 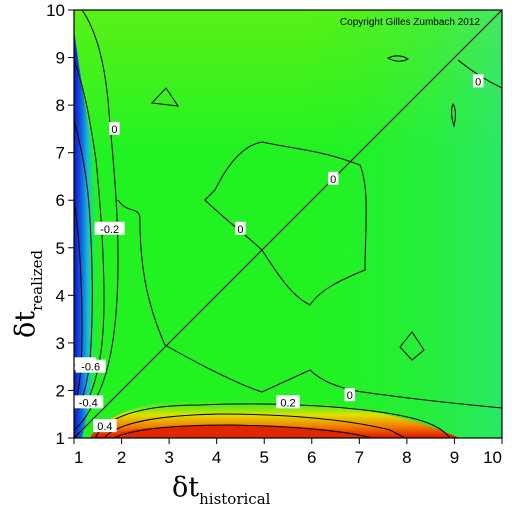 I want to click on y-tick-label: 7, so click(x=60, y=153).